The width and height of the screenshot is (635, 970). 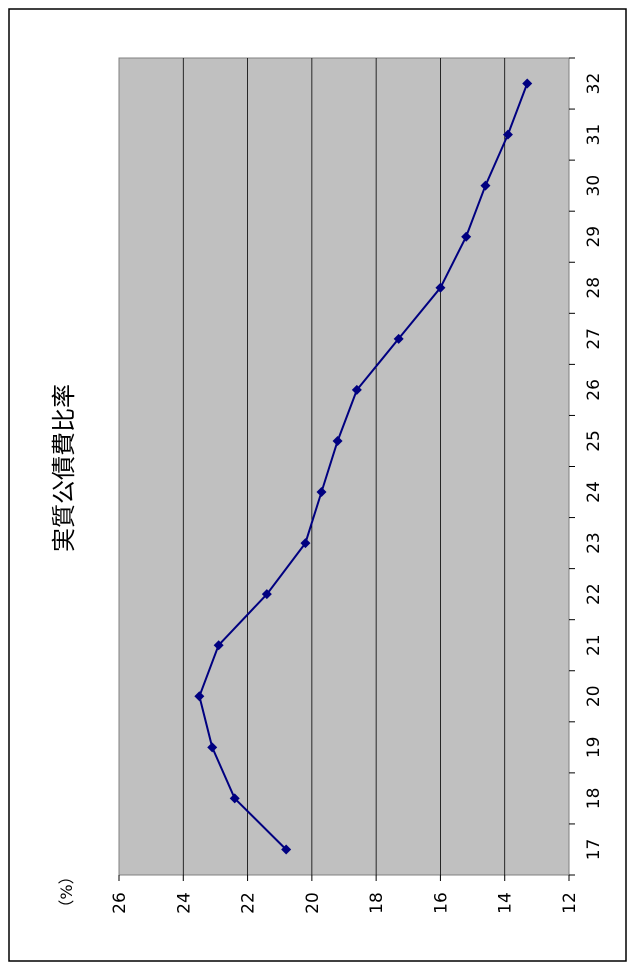 What do you see at coordinates (594, 492) in the screenshot?
I see `category-tick-label: 24` at bounding box center [594, 492].